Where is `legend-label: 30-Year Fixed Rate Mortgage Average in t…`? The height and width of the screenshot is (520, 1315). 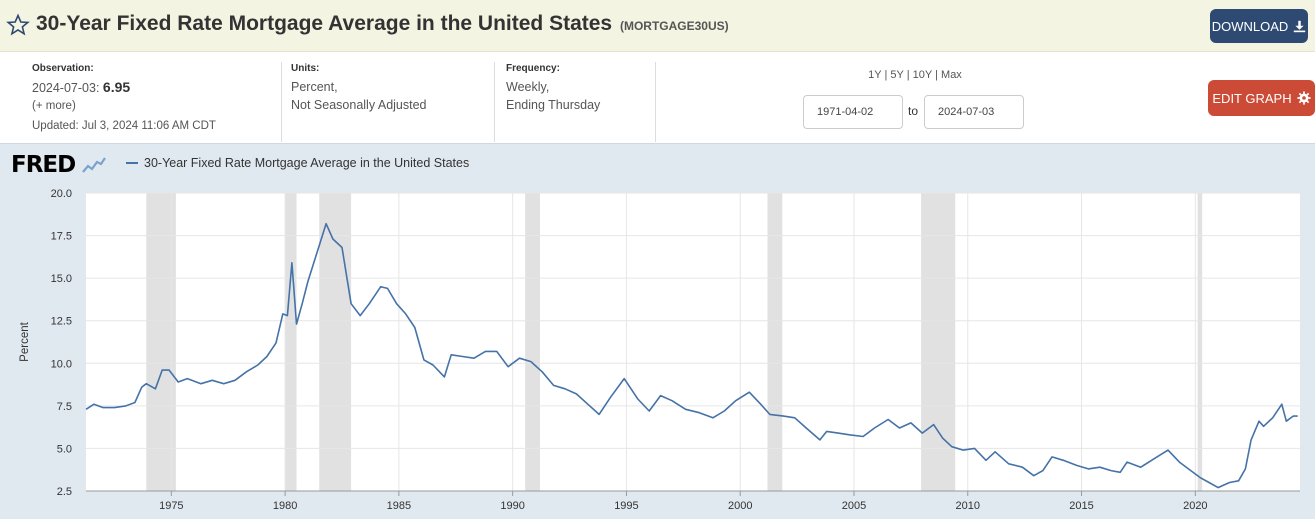
legend-label: 30-Year Fixed Rate Mortgage Average in t… is located at coordinates (307, 163).